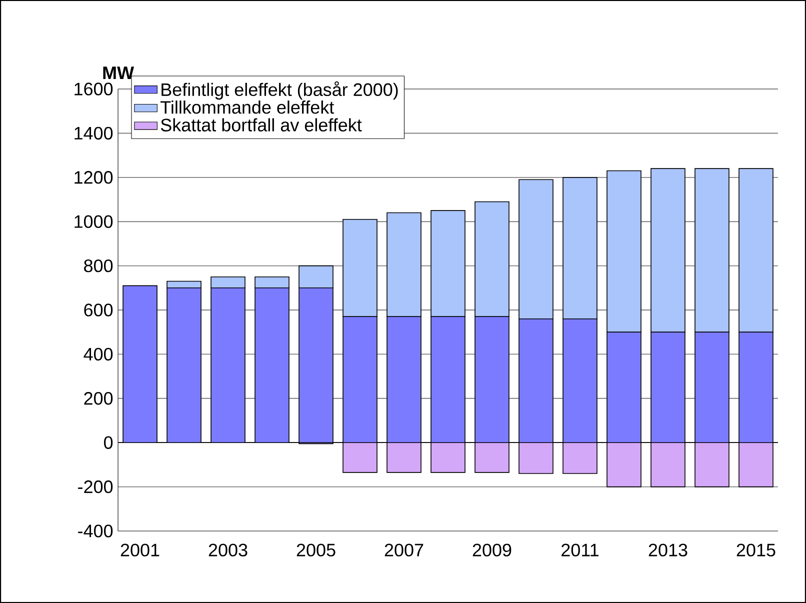 The width and height of the screenshot is (806, 603). I want to click on x-tick-label: 2007, so click(404, 550).